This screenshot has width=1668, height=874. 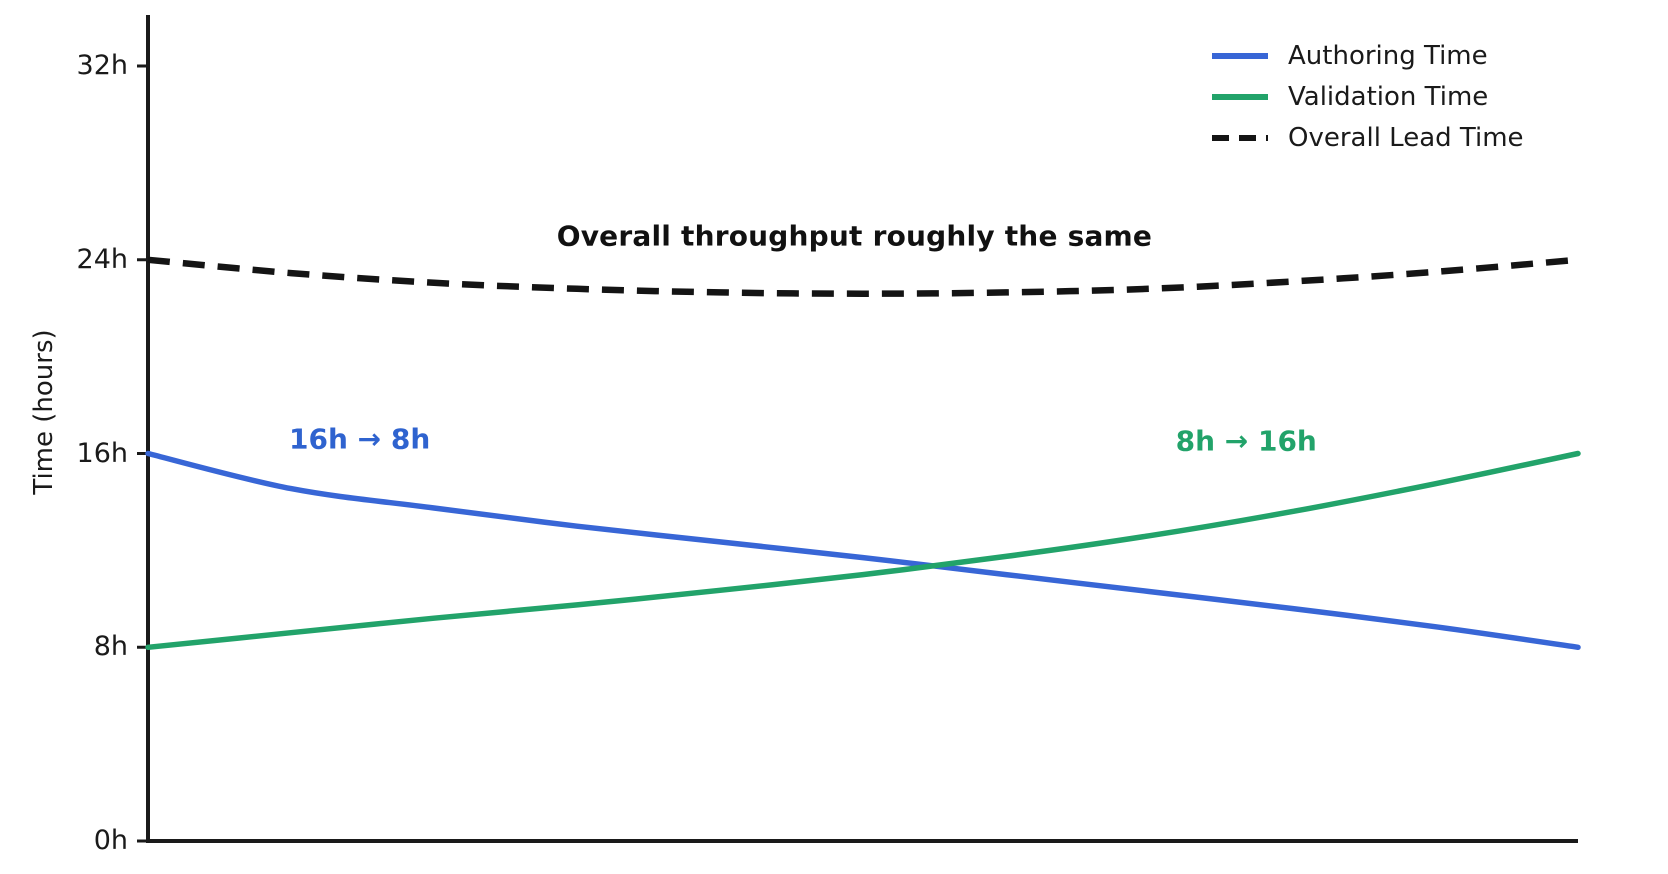 I want to click on legend-item-authoring-time: Authoring Time, so click(x=1368, y=55).